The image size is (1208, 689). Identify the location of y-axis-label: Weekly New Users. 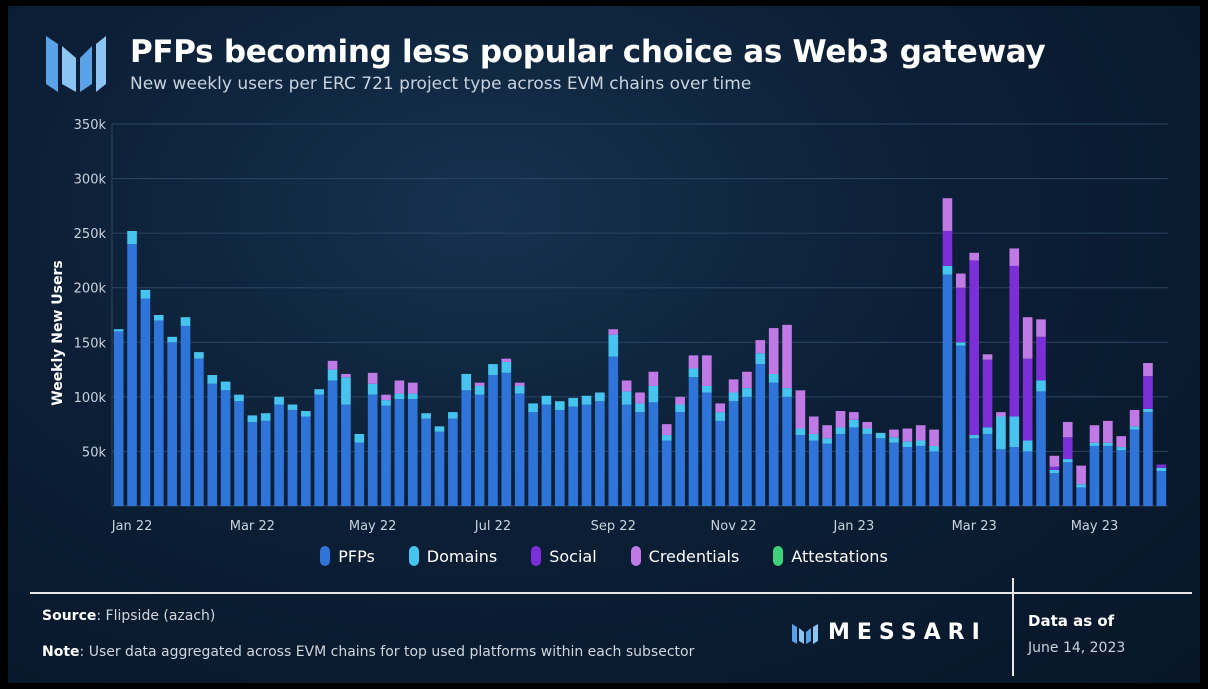
(58, 333).